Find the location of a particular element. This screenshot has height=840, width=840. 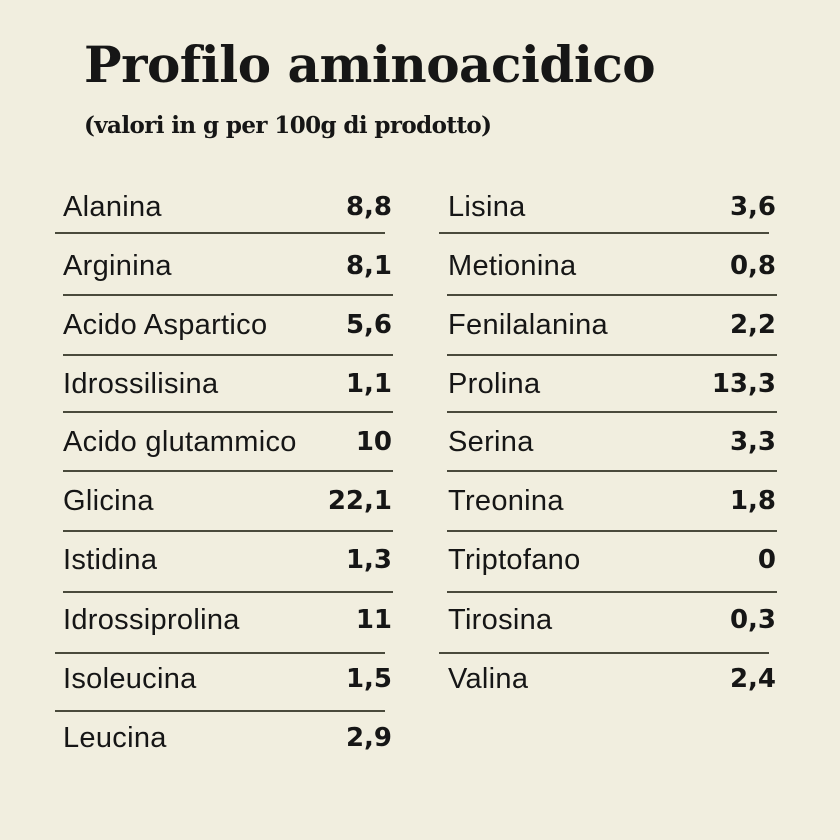

page-subtitle: (valori in g per 100g di prodotto) is located at coordinates (288, 125).